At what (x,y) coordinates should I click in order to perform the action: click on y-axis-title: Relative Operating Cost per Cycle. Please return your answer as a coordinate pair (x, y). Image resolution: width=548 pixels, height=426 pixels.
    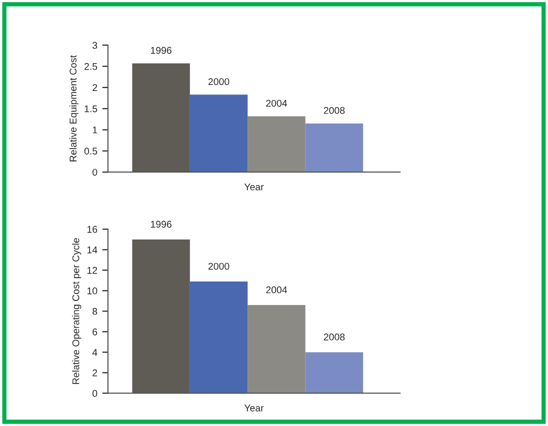
    Looking at the image, I should click on (77, 311).